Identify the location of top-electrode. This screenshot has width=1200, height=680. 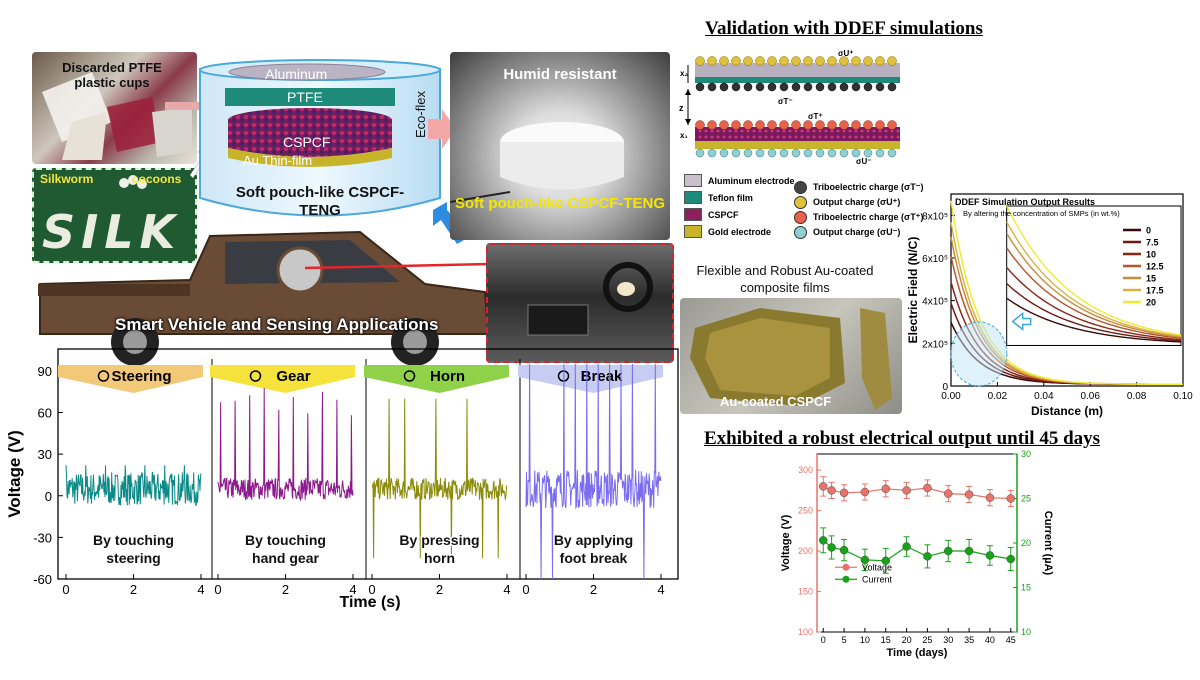
(797, 73).